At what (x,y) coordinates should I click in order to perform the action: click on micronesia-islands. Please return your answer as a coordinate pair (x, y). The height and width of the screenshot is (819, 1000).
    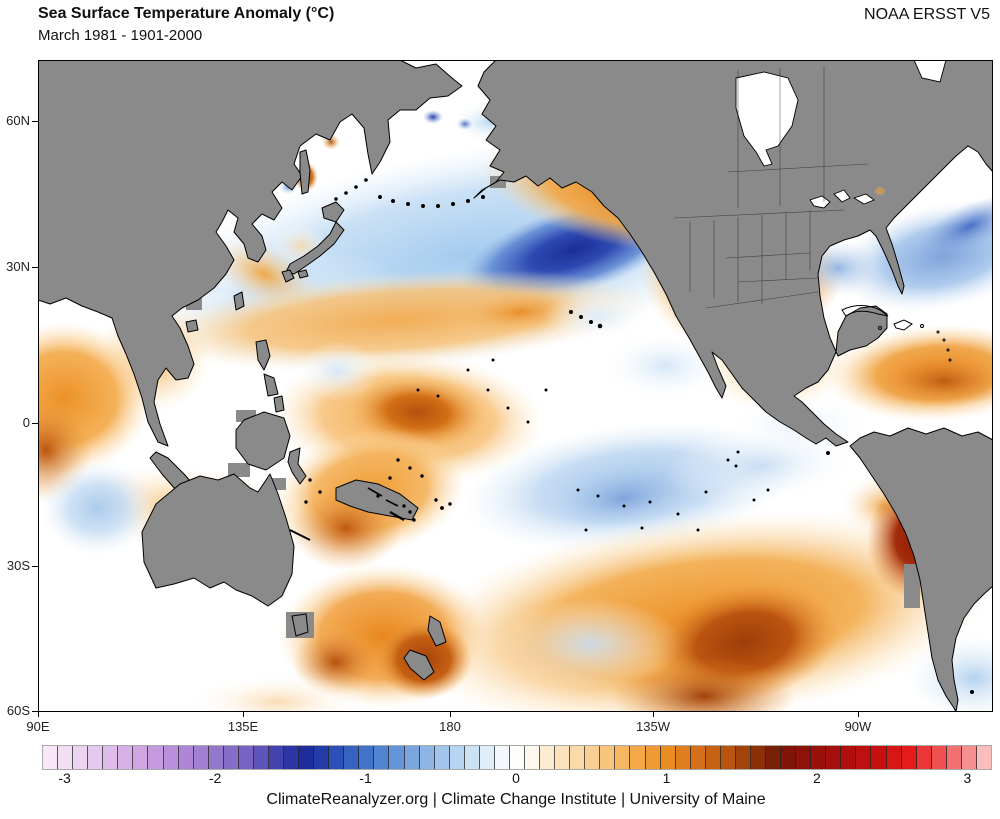
    Looking at the image, I should click on (482, 391).